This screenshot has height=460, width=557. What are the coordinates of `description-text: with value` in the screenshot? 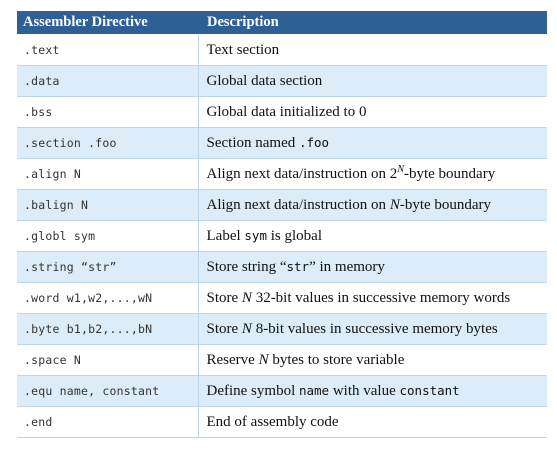 It's located at (364, 390).